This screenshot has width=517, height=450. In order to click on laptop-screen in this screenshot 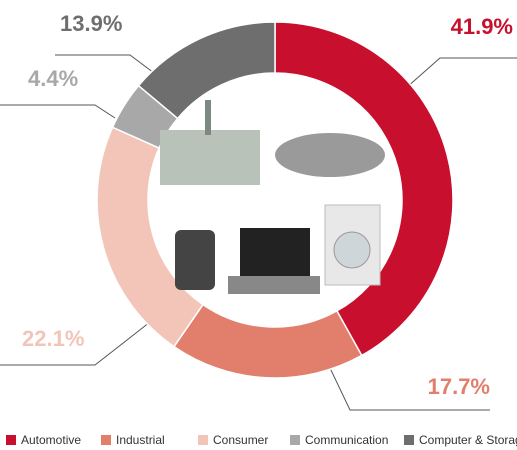, I will do `click(275, 252)`.